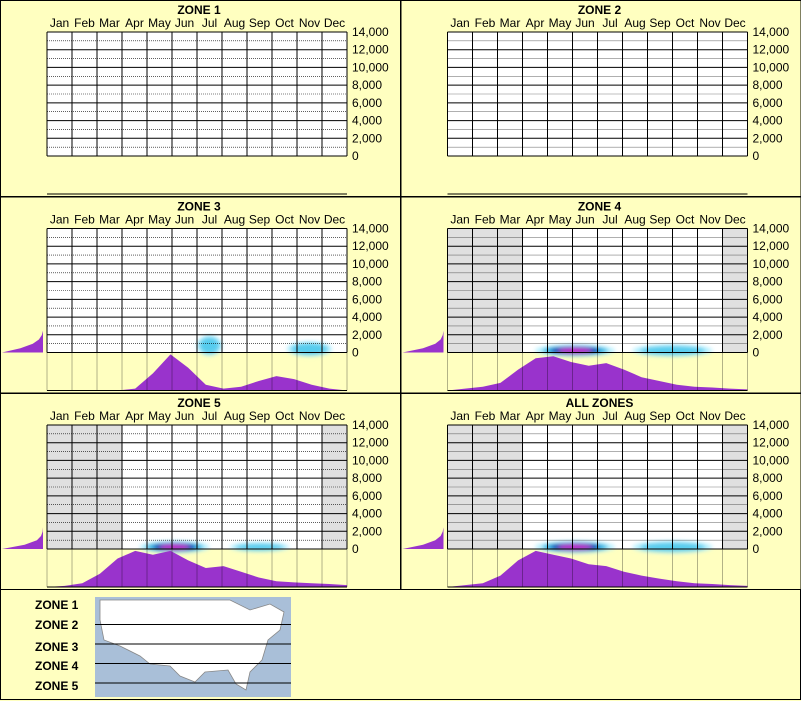 The height and width of the screenshot is (701, 801). Describe the element at coordinates (199, 10) in the screenshot. I see `panel-title: ZONE 1` at that location.